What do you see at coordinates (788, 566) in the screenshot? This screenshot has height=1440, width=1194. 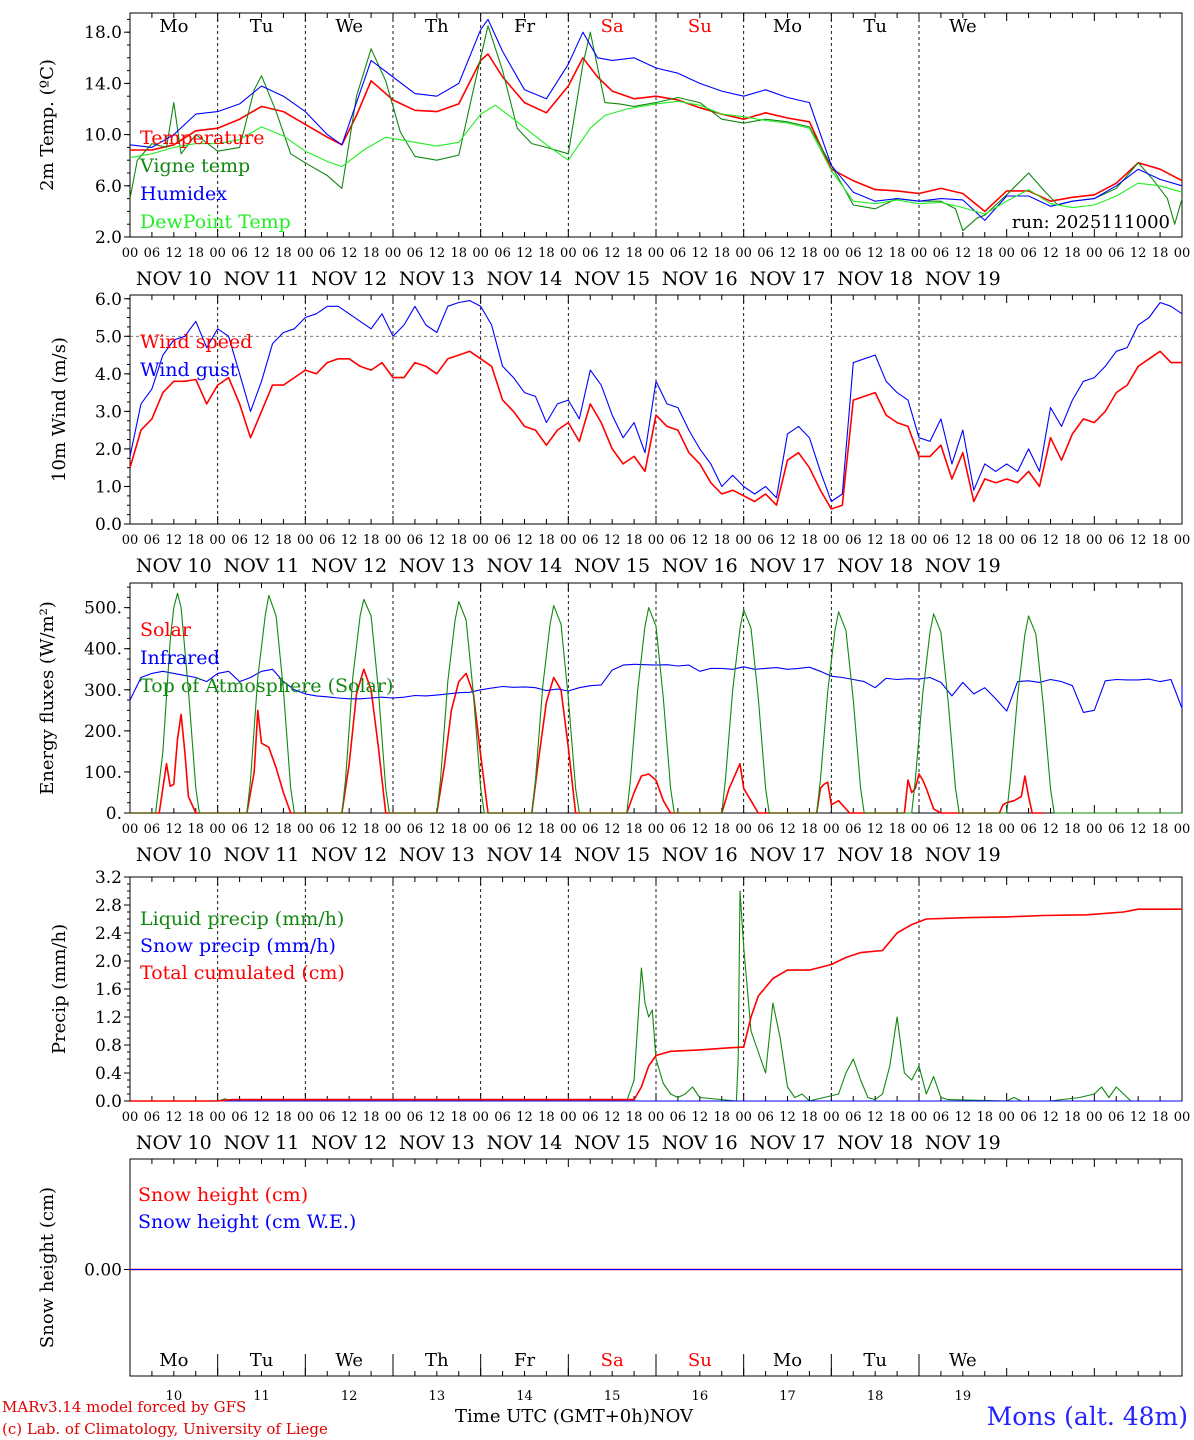 I see `date-label: NOV 17` at bounding box center [788, 566].